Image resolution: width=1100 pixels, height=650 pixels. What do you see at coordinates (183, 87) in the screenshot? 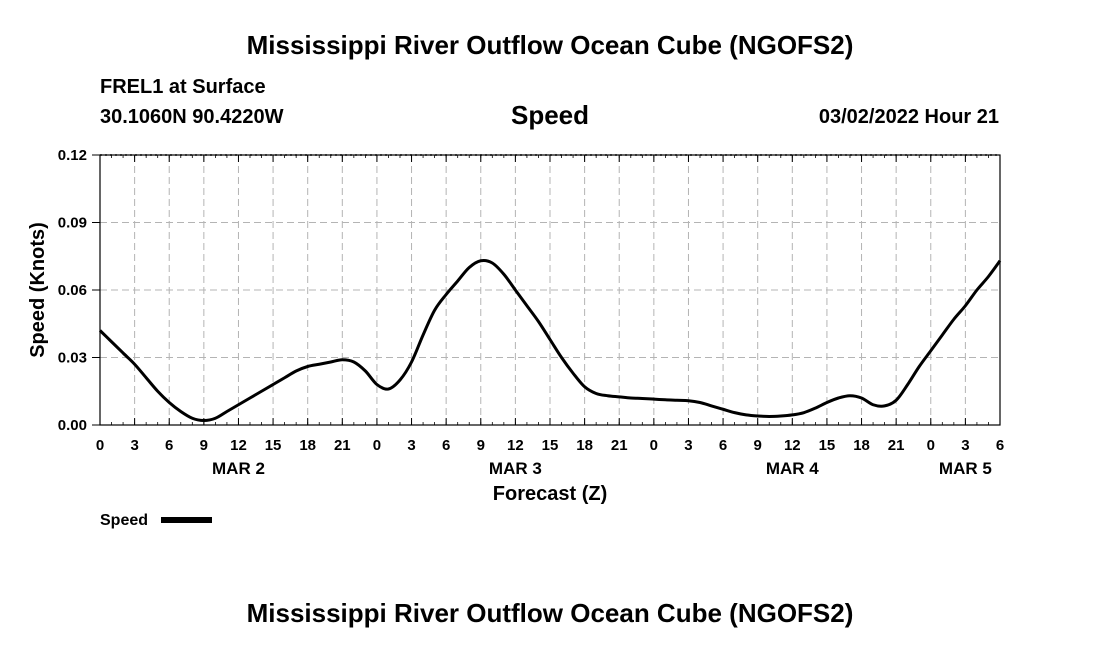
I see `station-label: FREL1 at Surface` at bounding box center [183, 87].